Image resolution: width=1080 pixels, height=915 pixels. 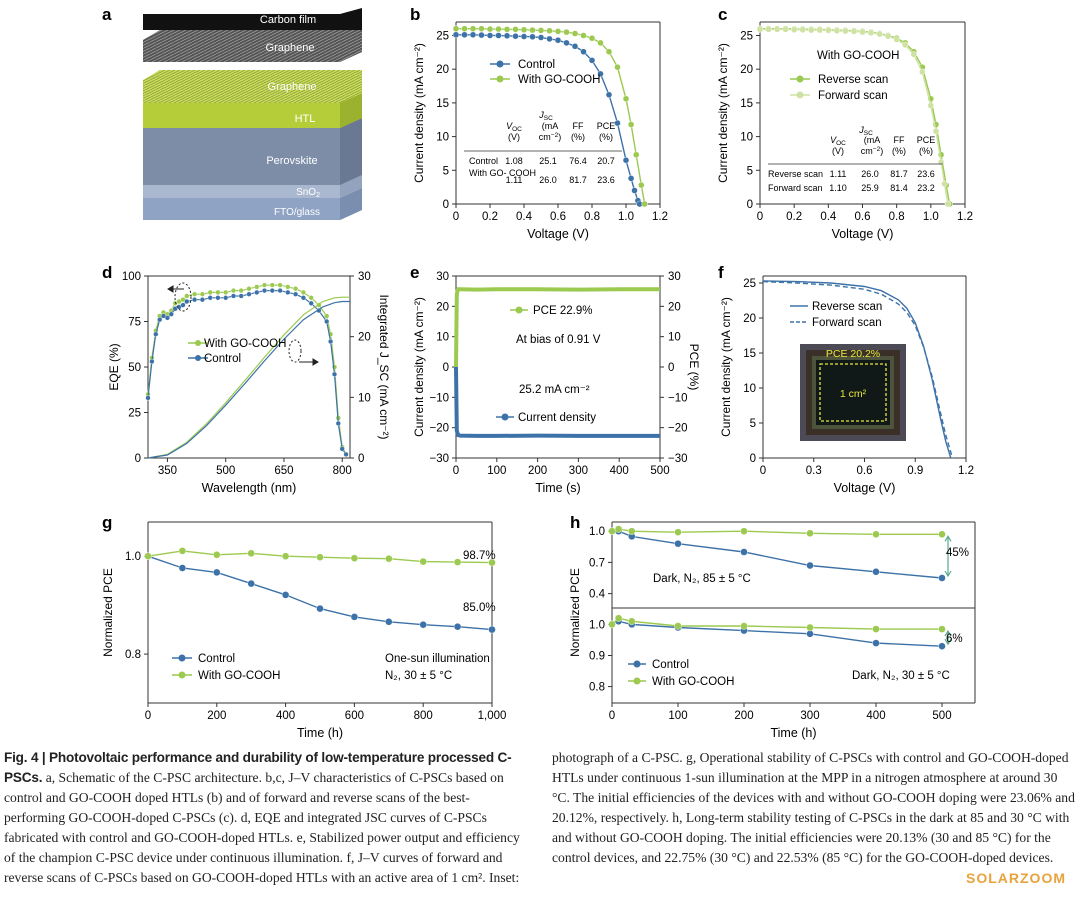 What do you see at coordinates (216, 659) in the screenshot?
I see `legend-g-control: Control` at bounding box center [216, 659].